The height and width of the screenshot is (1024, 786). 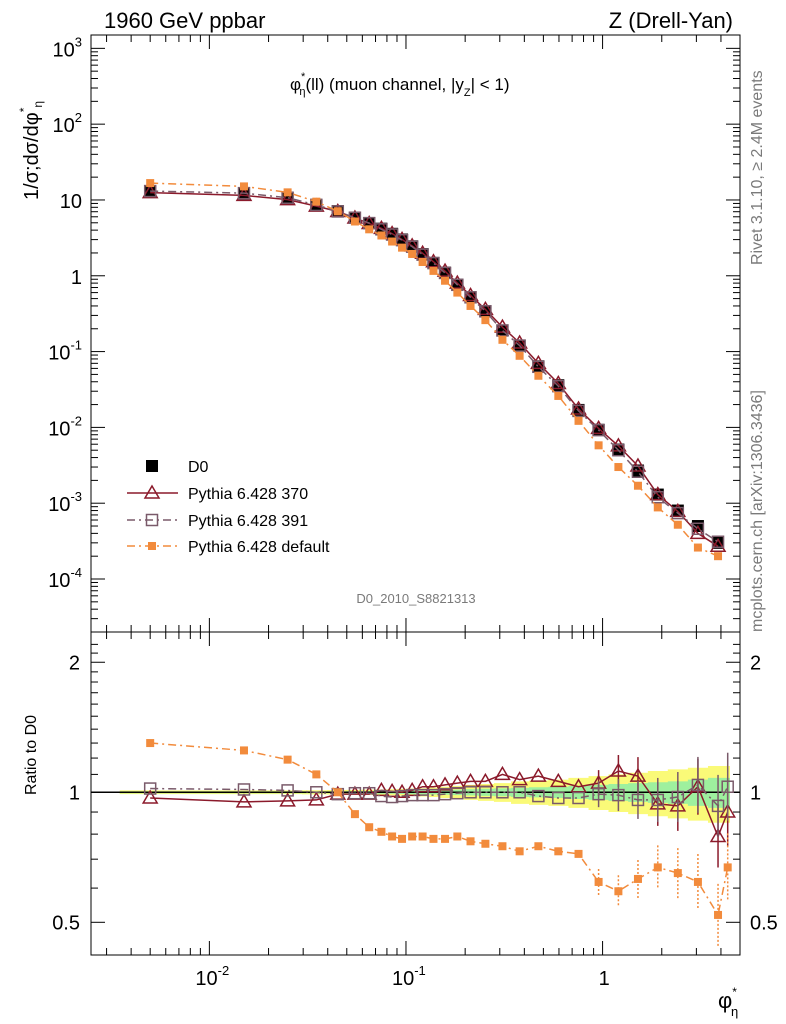 I want to click on y-tick-label: 10⁻¹, so click(x=65, y=351).